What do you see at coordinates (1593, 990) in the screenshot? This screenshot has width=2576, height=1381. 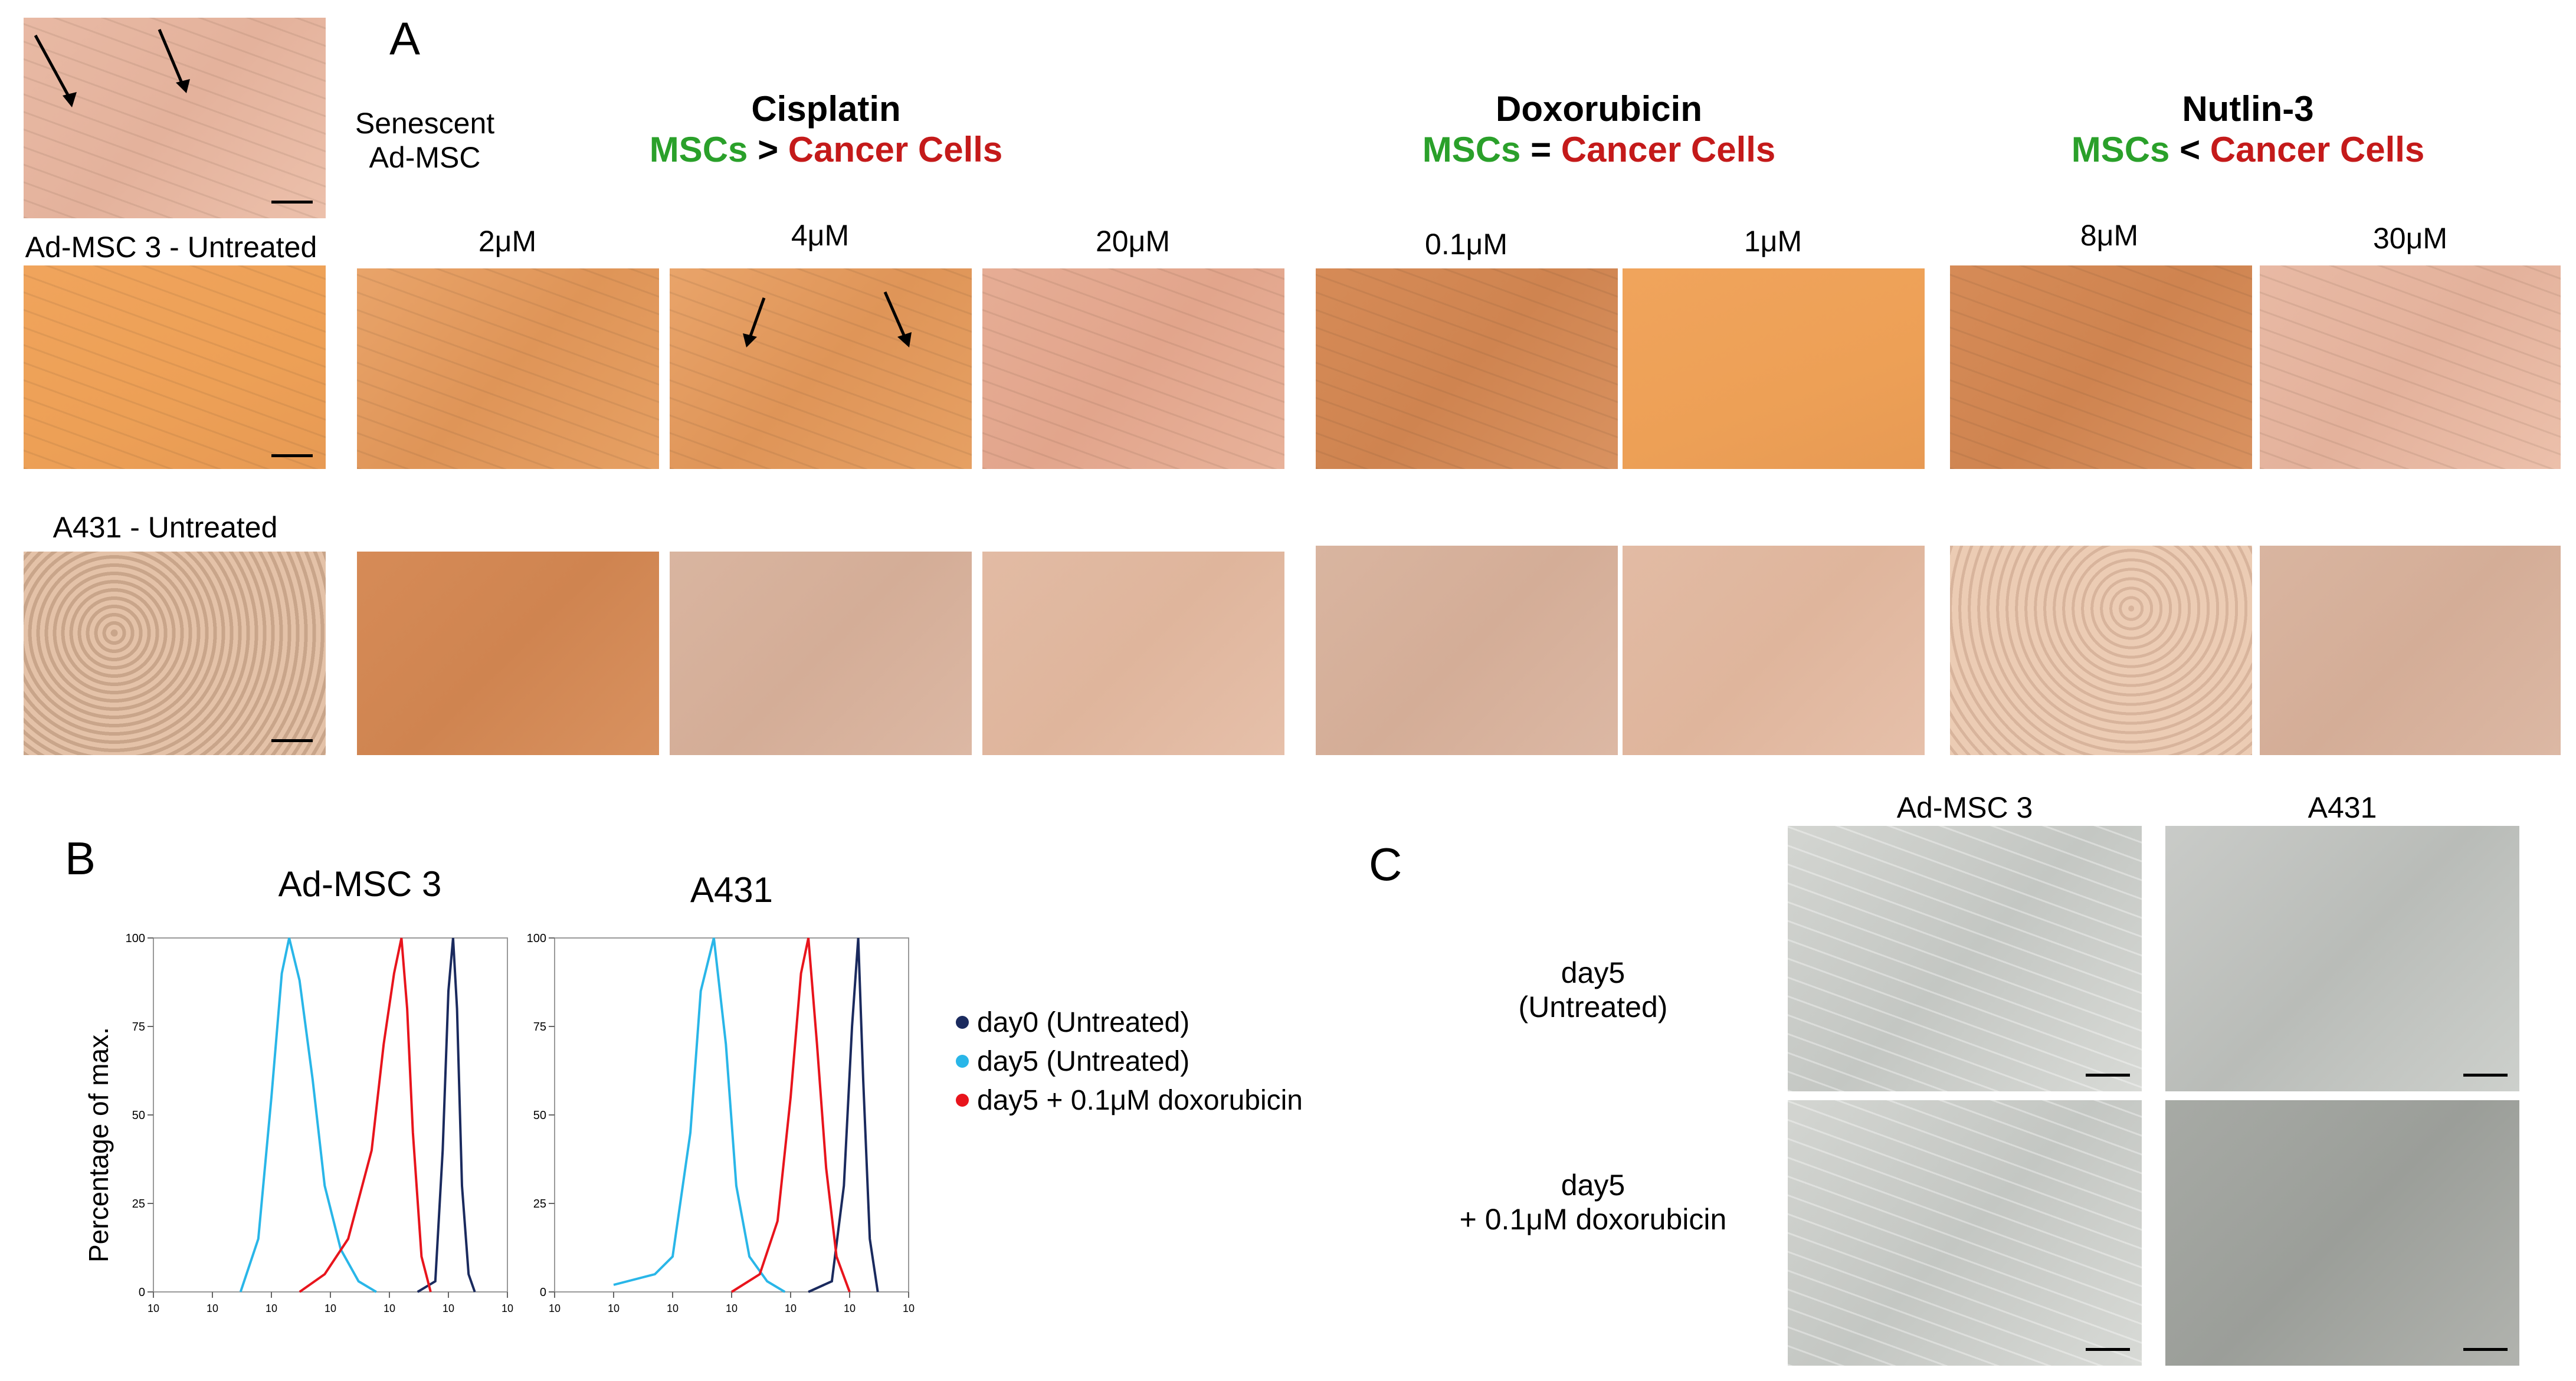 I see `row-label: day5 (Untreated)` at bounding box center [1593, 990].